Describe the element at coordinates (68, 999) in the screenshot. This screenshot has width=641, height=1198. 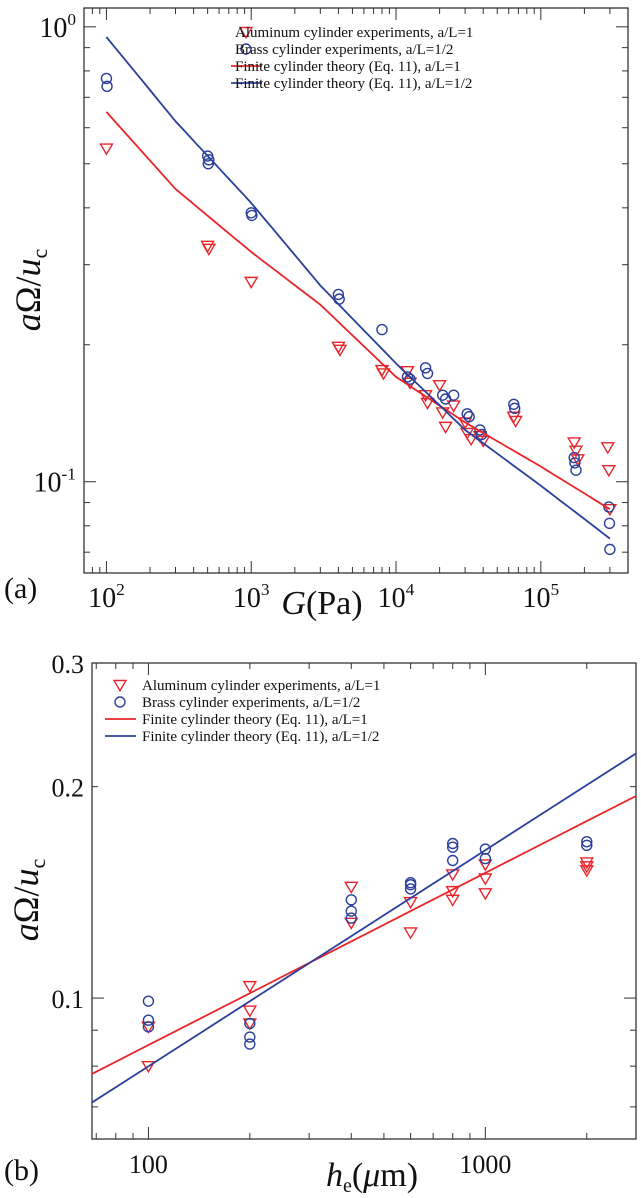
I see `y-tick-label: 0.1` at that location.